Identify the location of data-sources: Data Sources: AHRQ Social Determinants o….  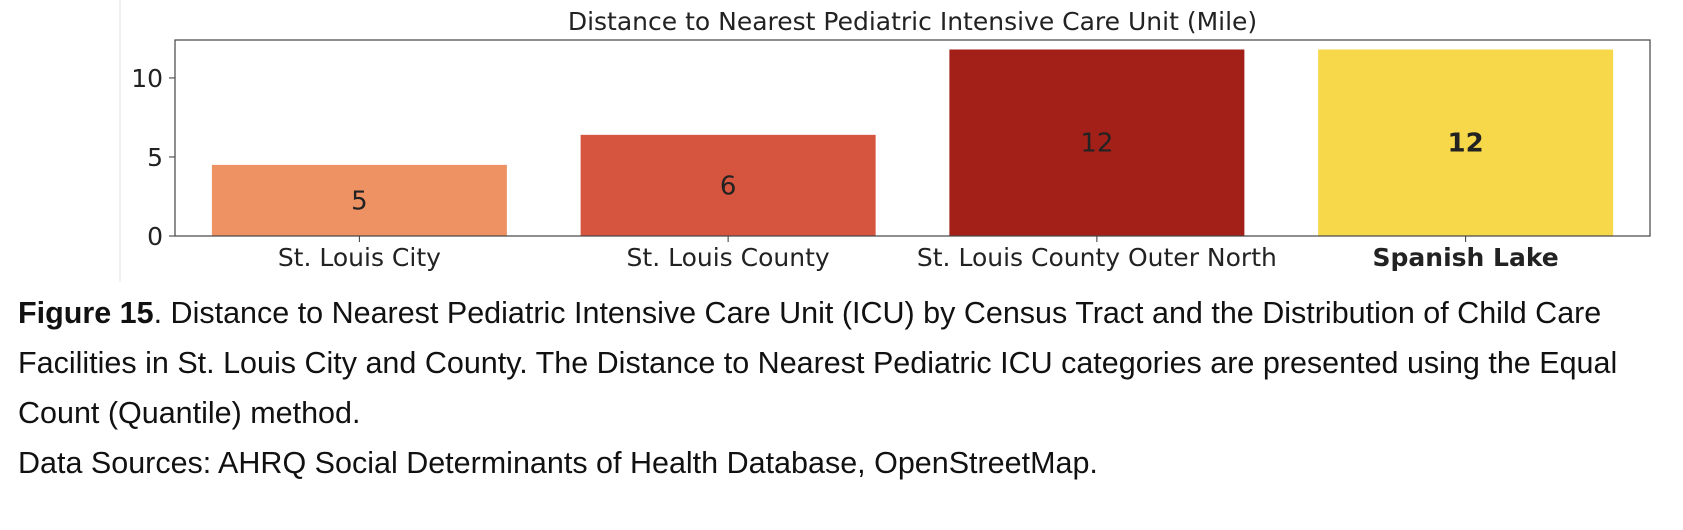
(558, 463).